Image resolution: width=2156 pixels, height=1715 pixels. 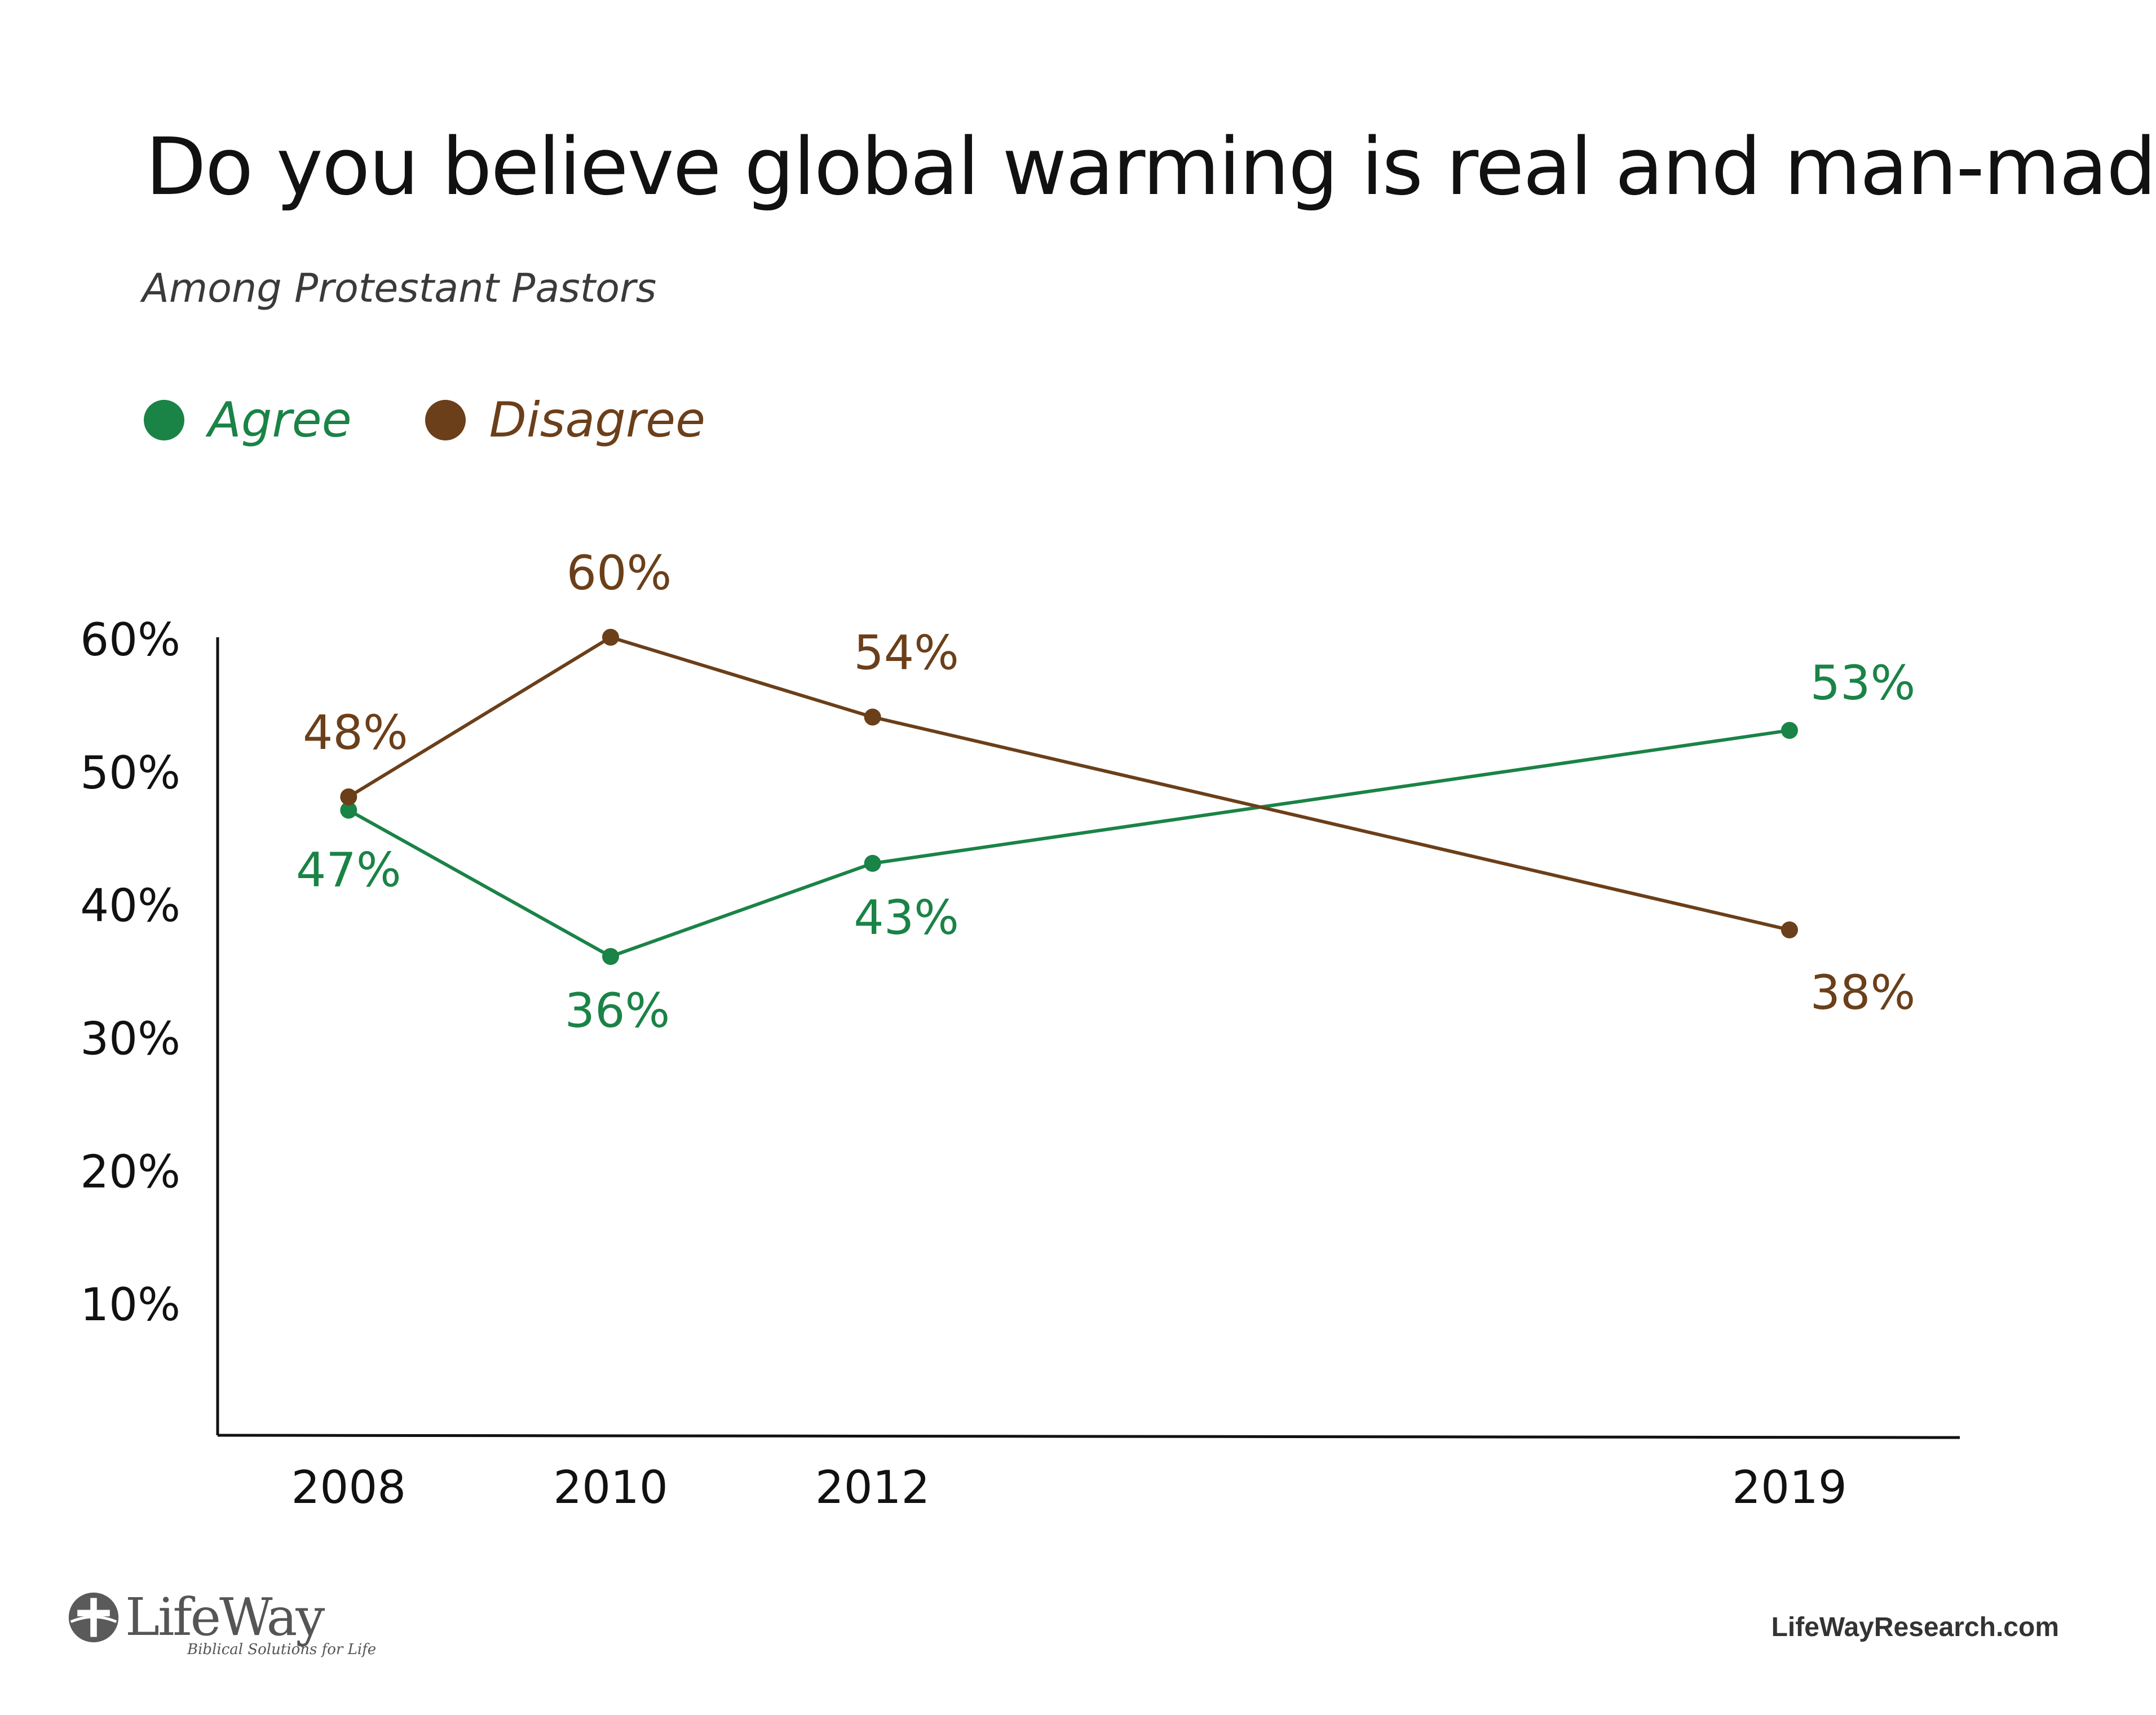 I want to click on lifeway-logo-name: LifeWay, so click(x=225, y=1617).